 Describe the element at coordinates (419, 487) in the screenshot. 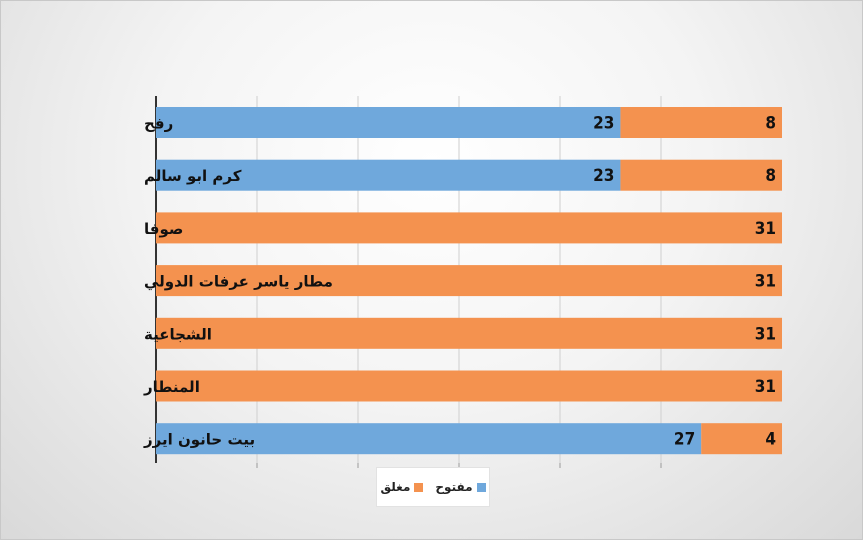

I see `legend-swatch-closed` at that location.